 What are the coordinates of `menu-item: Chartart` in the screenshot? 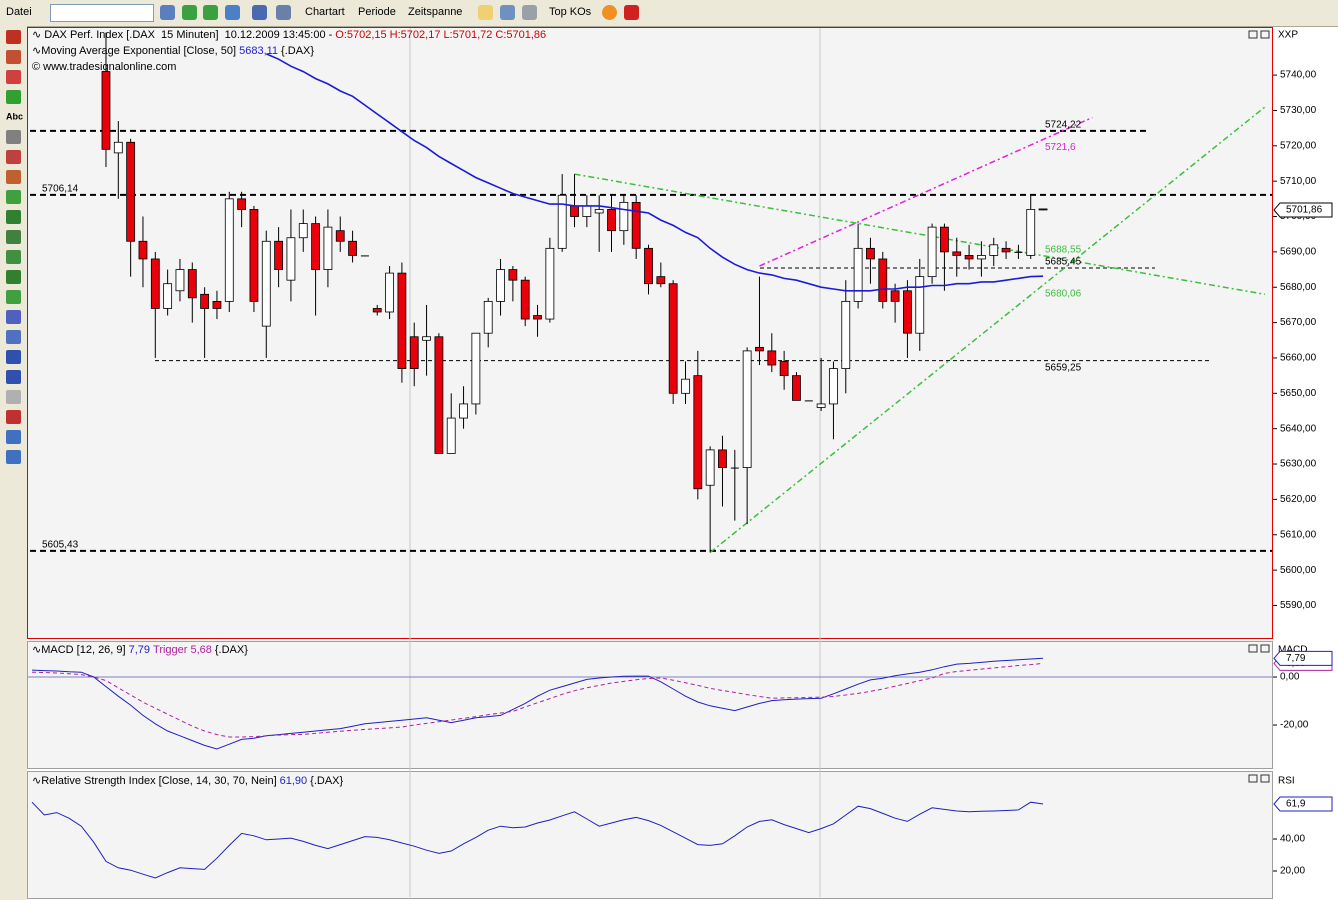 It's located at (325, 12).